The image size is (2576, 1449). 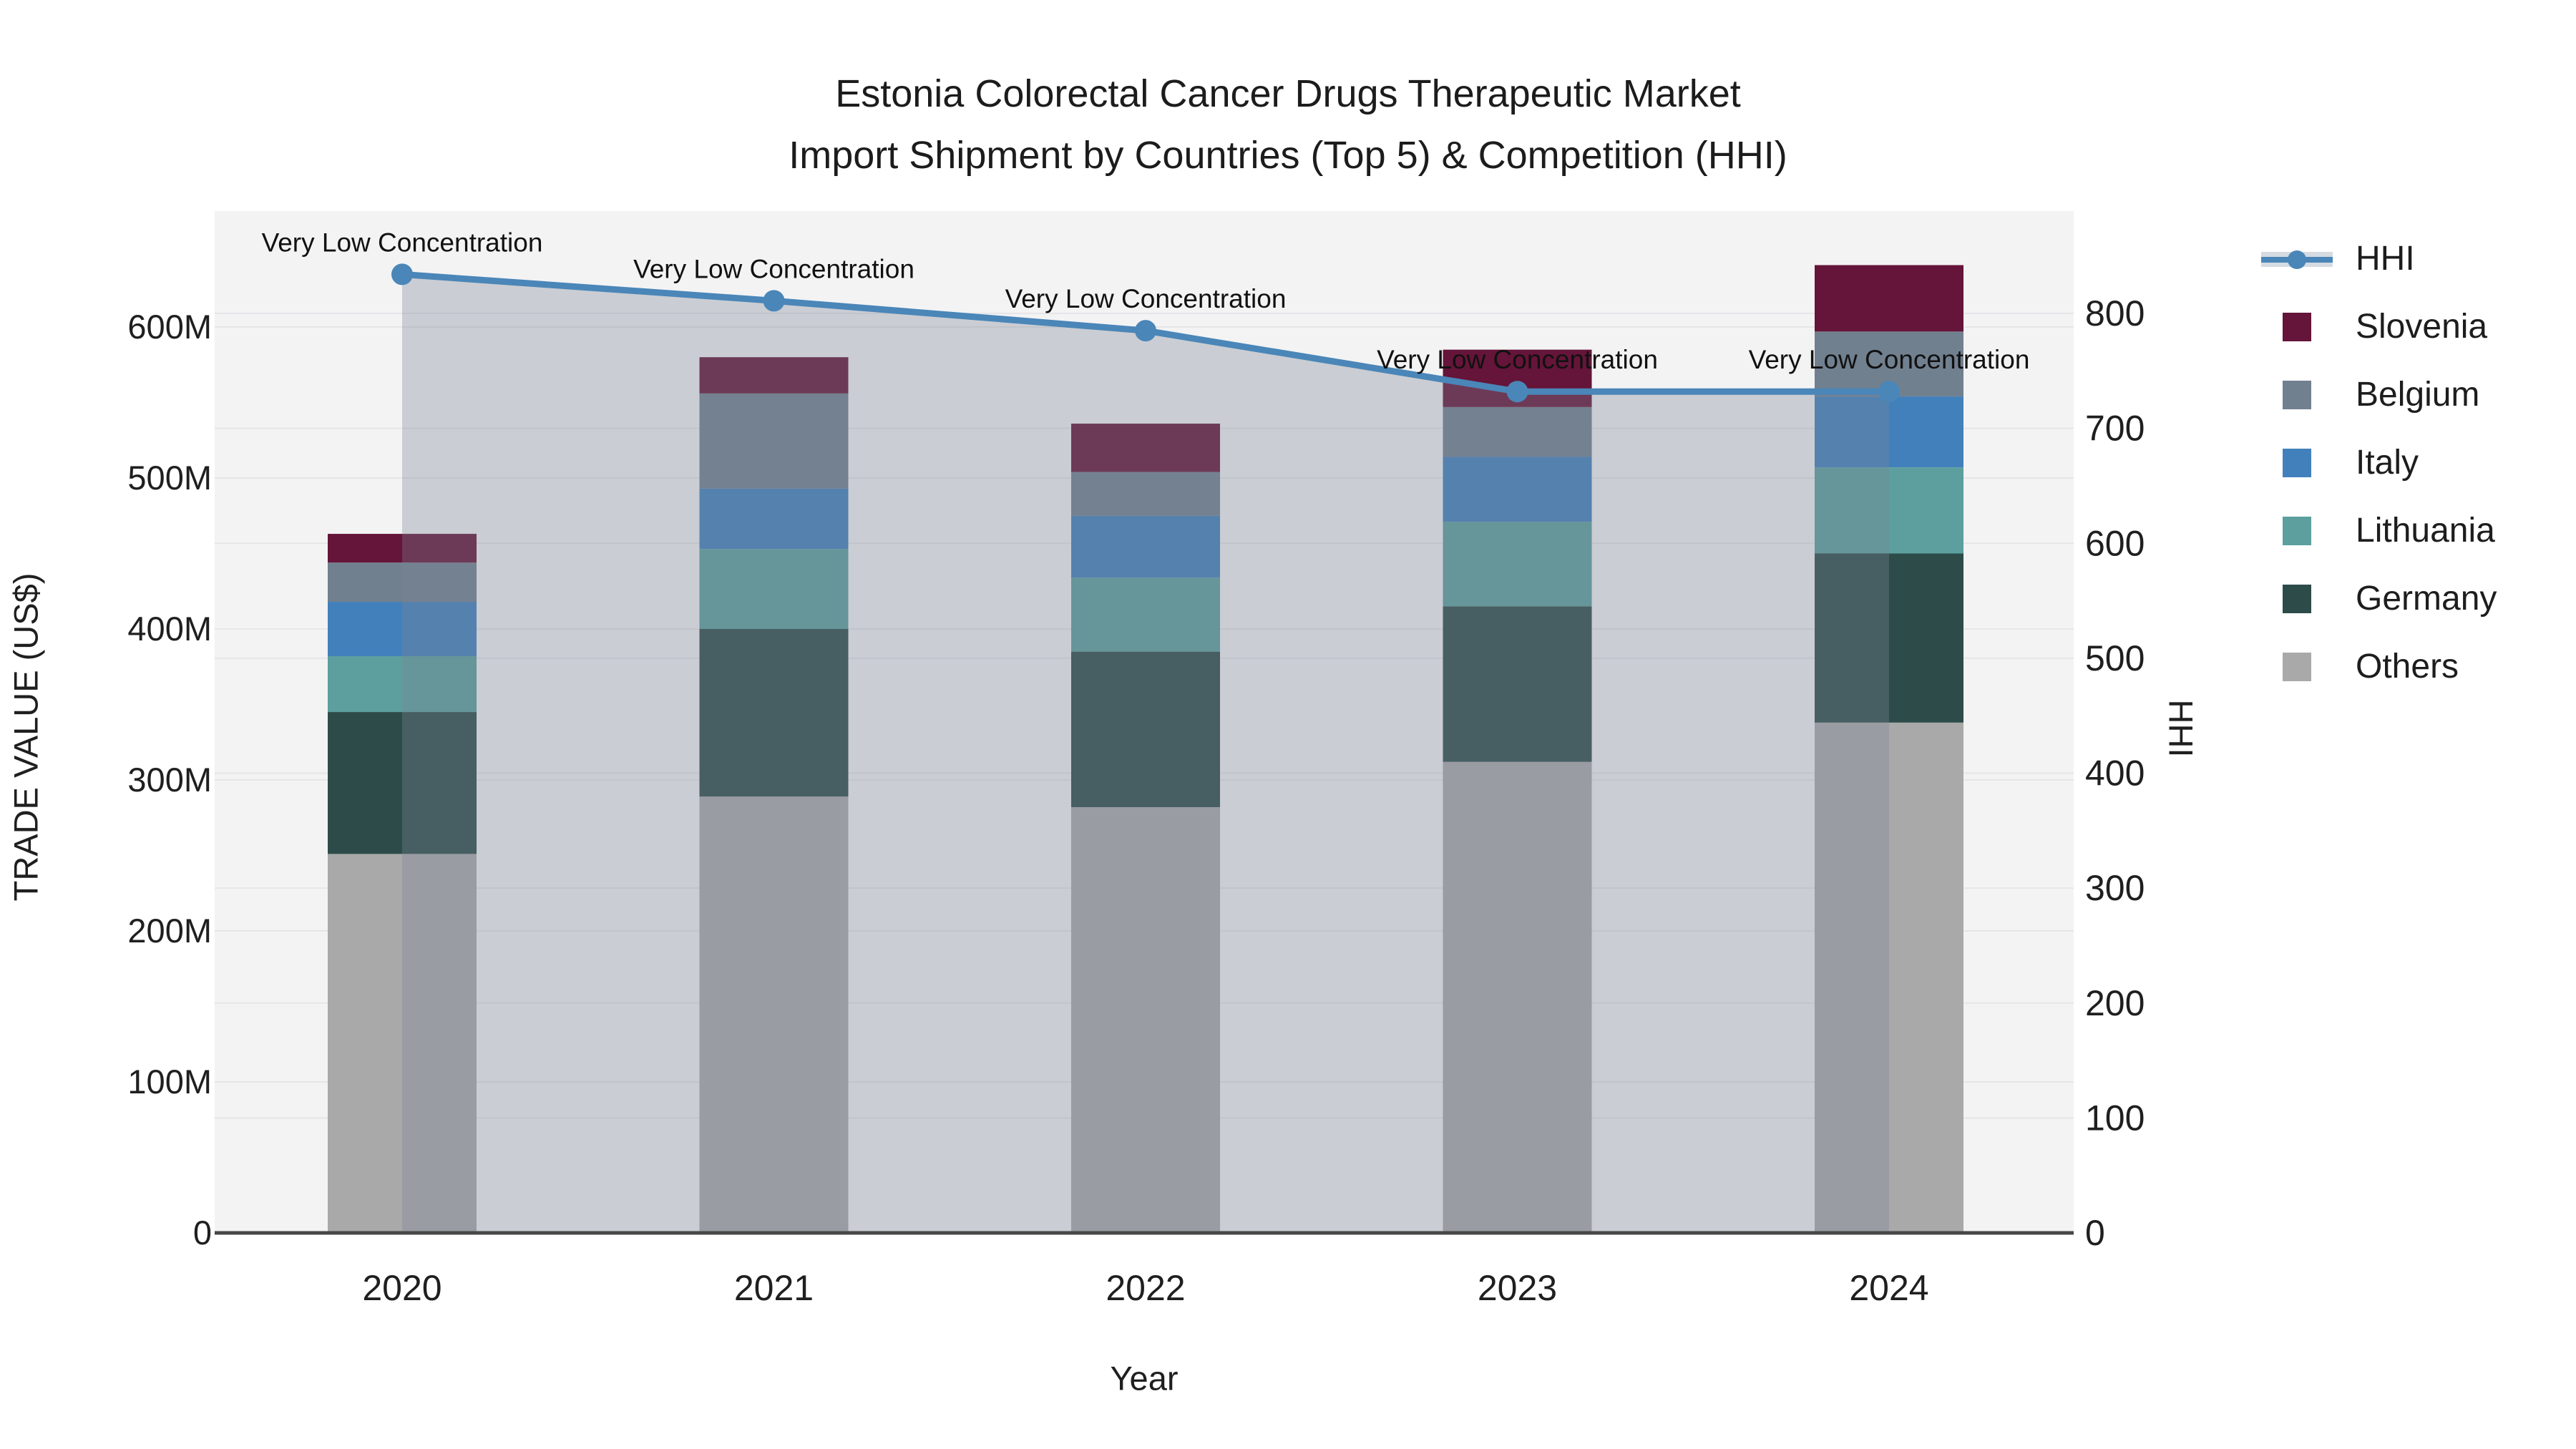 I want to click on bar-segment-slovenia-2024, so click(x=1889, y=298).